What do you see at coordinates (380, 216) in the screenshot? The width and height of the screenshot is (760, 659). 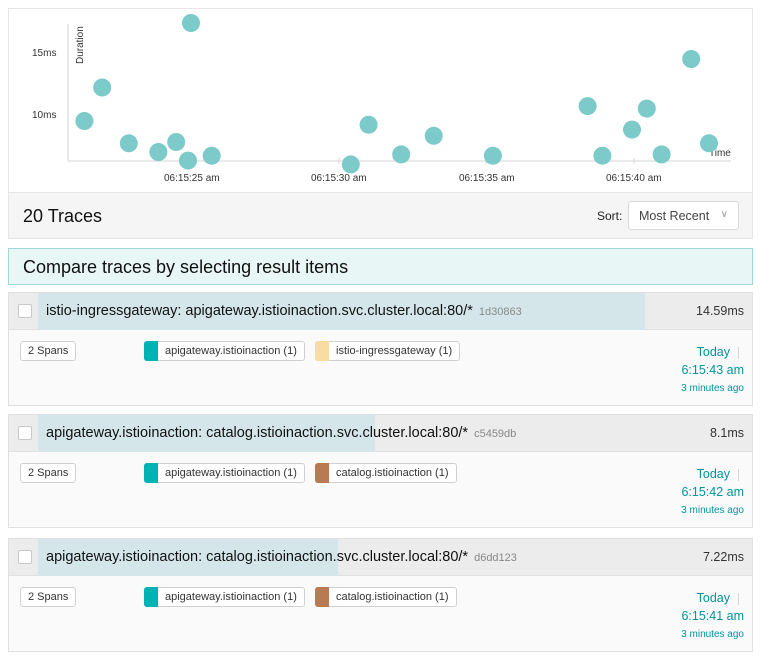 I see `results-summary-bar: 20 Traces Sort: Most Recent ∨` at bounding box center [380, 216].